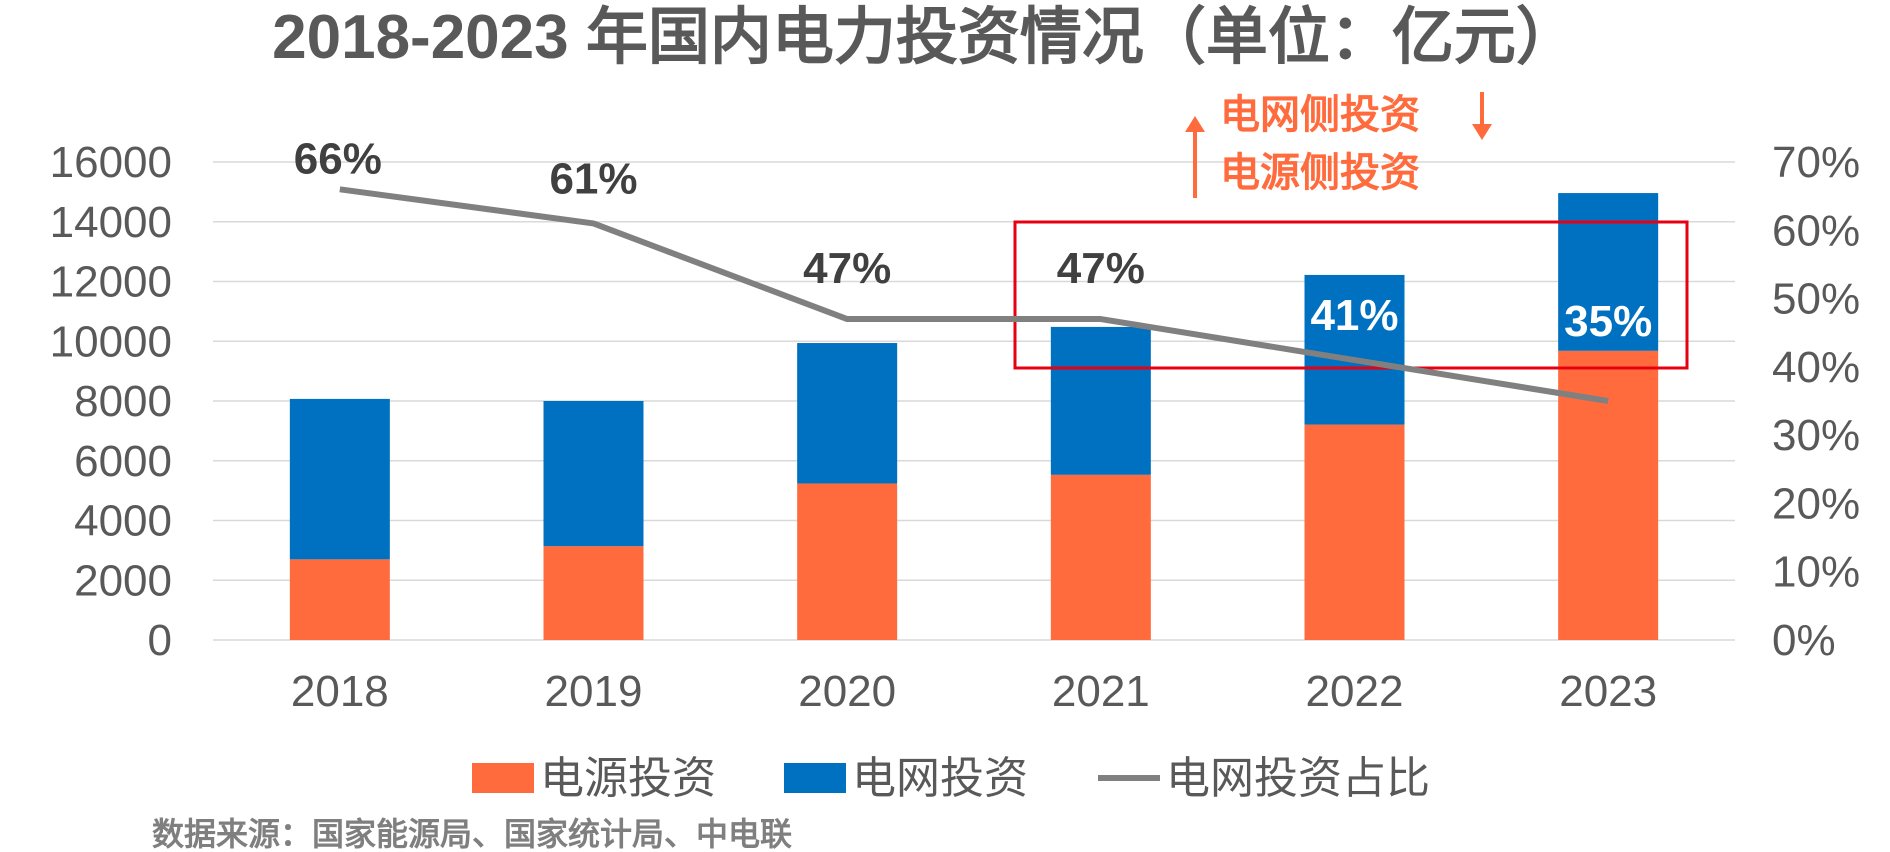 This screenshot has width=1890, height=852. Describe the element at coordinates (338, 158) in the screenshot. I see `share-label: 66%` at that location.